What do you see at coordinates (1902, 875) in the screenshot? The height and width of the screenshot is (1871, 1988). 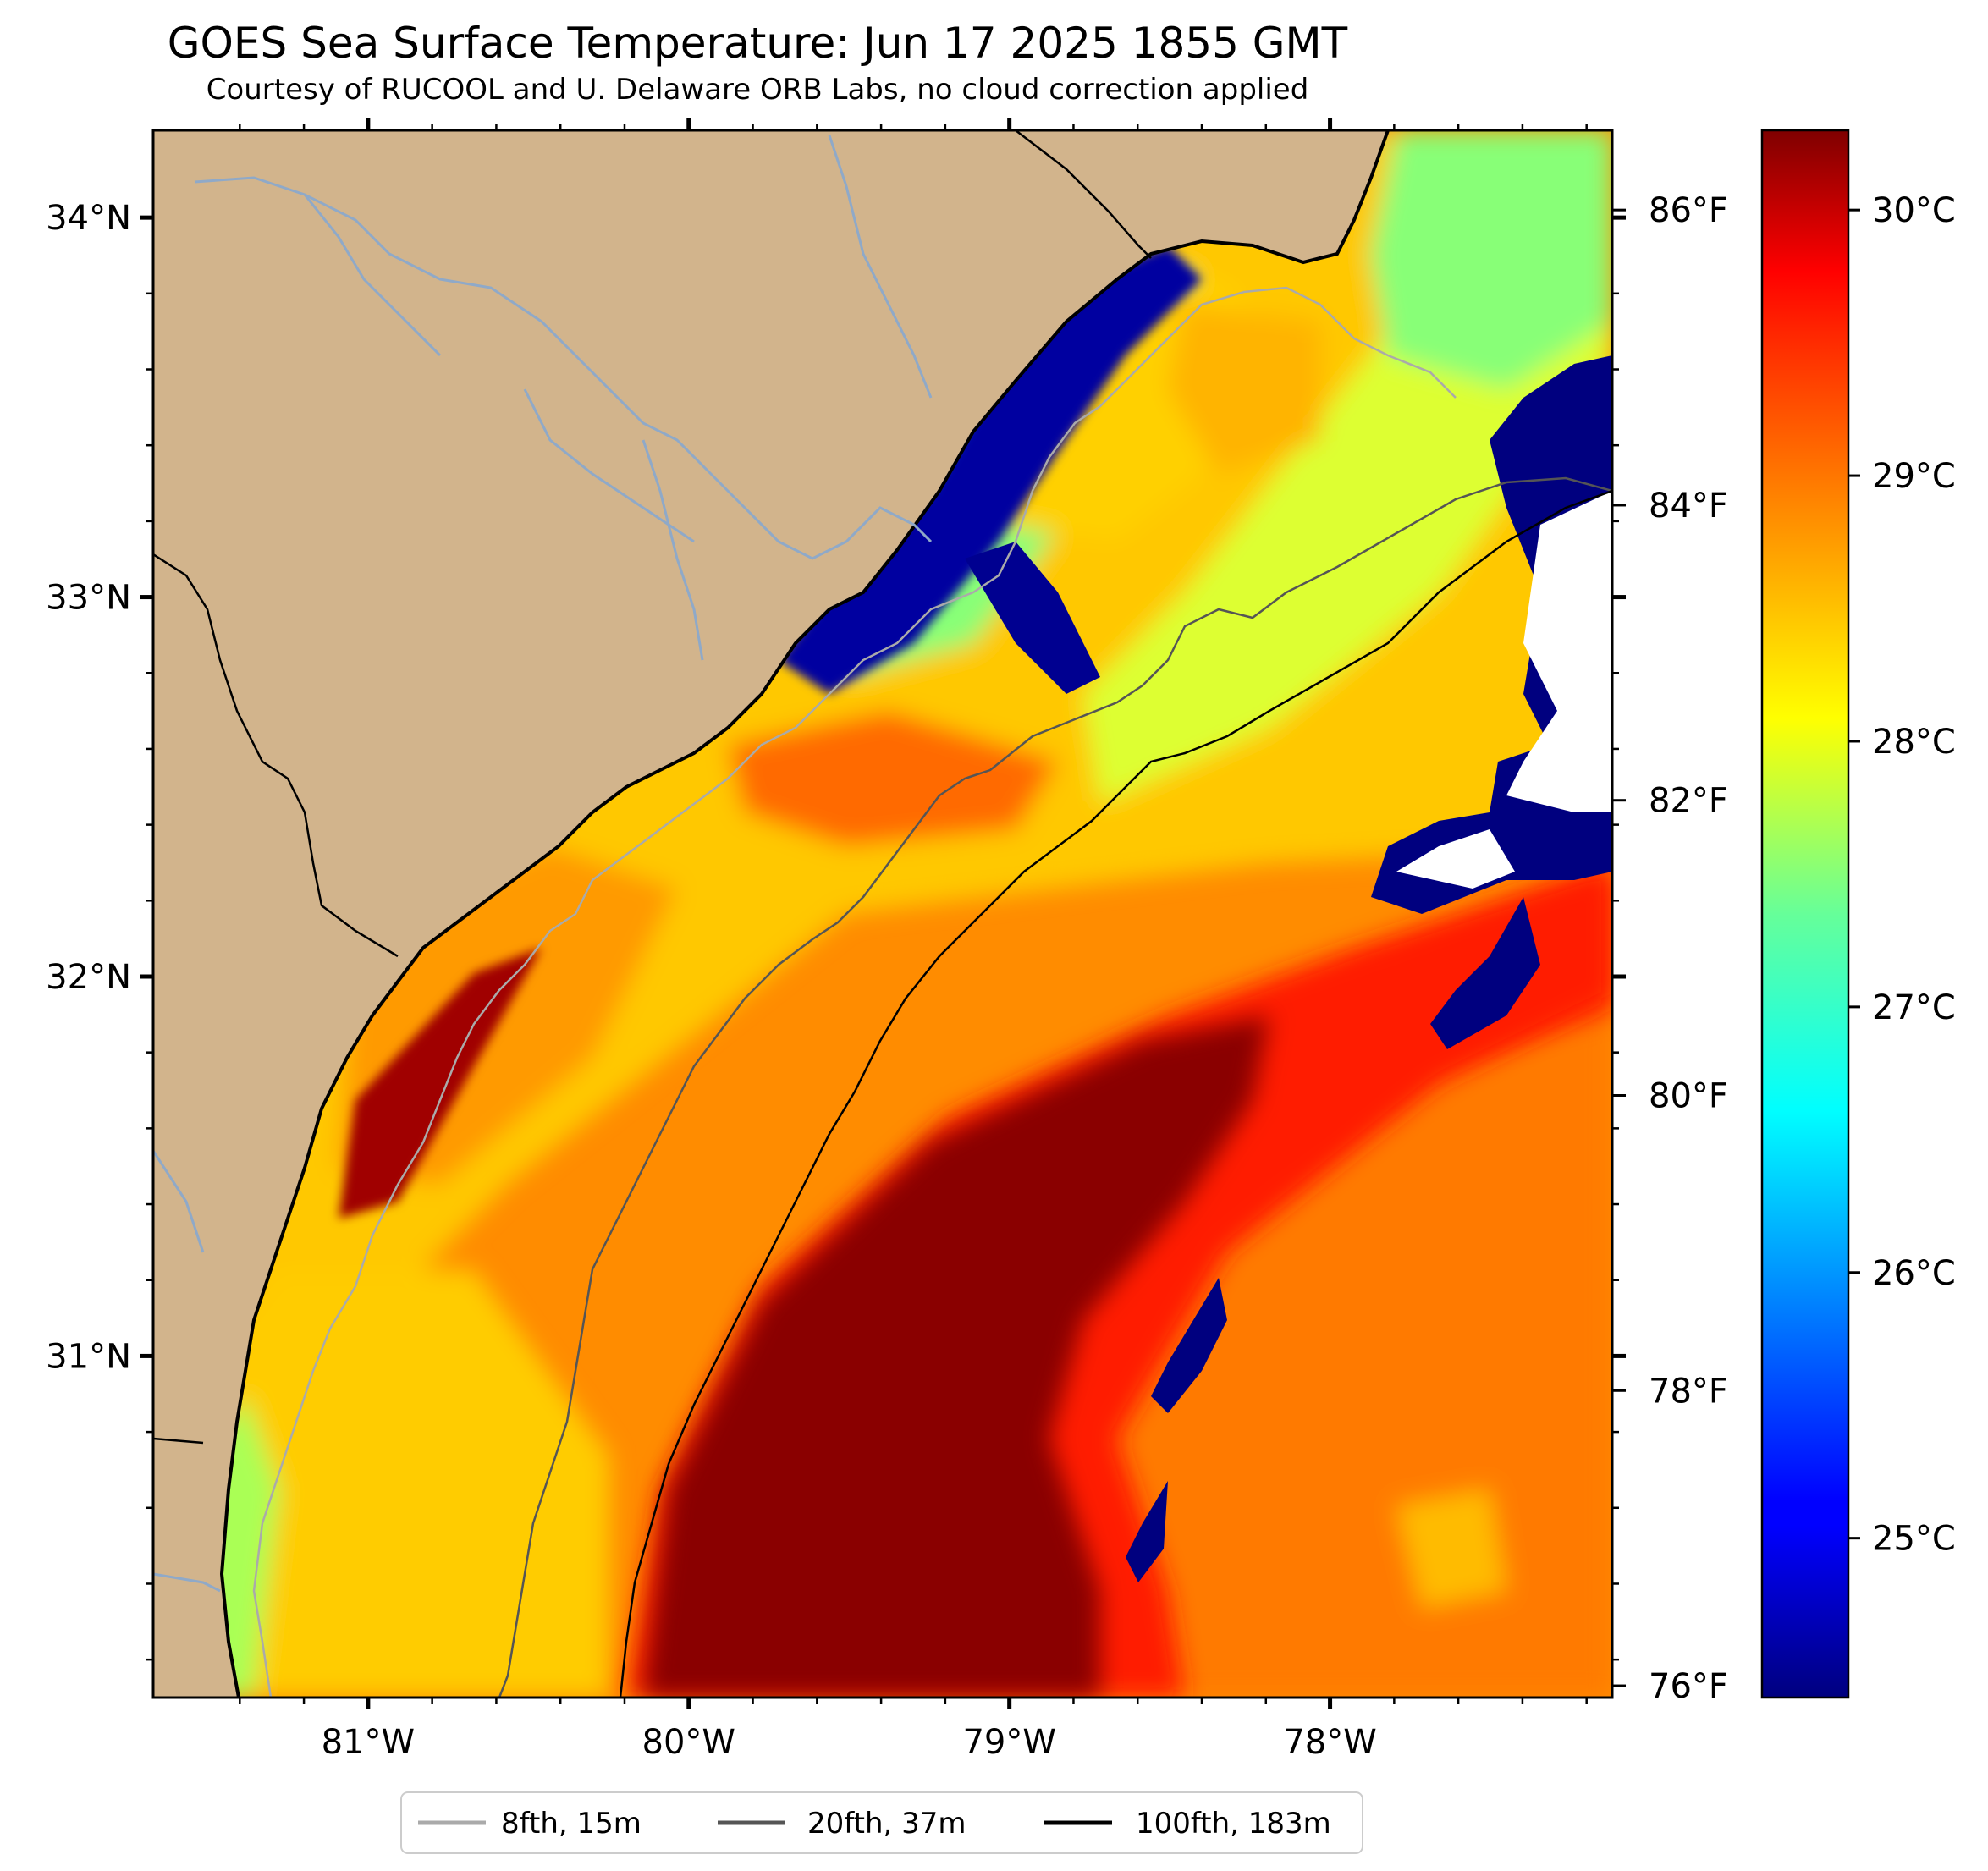 I see `colorbar-ticks: 30°C 29°C 28°C 27°C 26°C 25°C` at bounding box center [1902, 875].